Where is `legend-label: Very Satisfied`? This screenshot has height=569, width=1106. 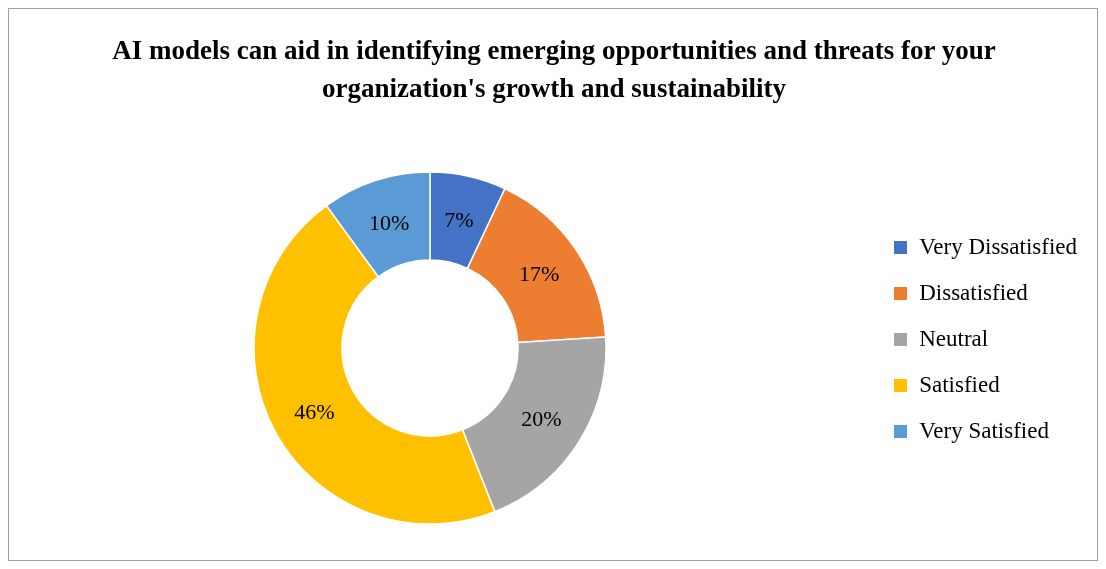
legend-label: Very Satisfied is located at coordinates (984, 431).